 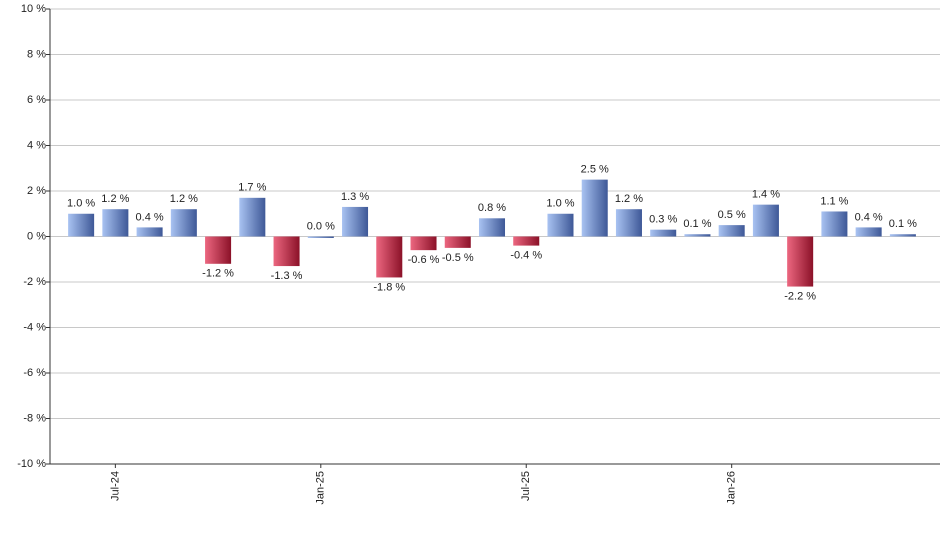 I want to click on y-tick-label: -8 %, so click(x=34, y=418).